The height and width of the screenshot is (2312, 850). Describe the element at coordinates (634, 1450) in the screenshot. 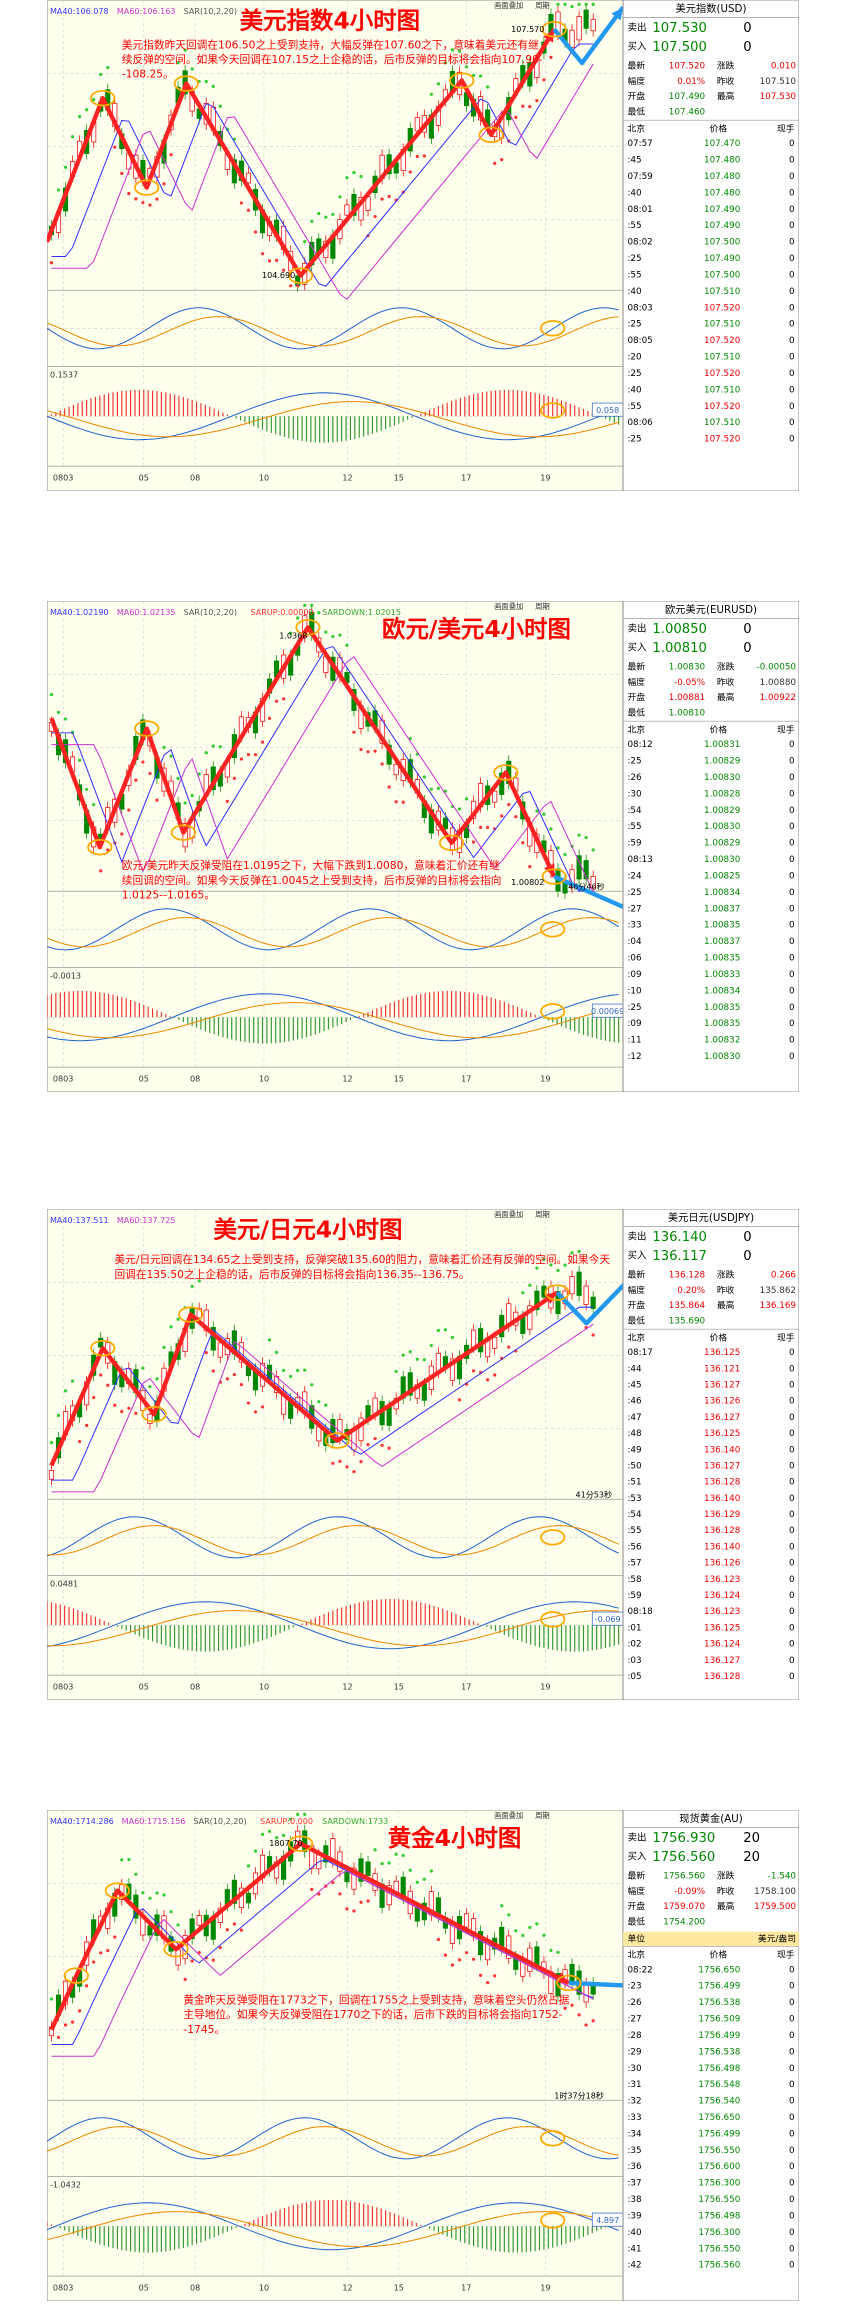

I see `tick-time: :49` at that location.